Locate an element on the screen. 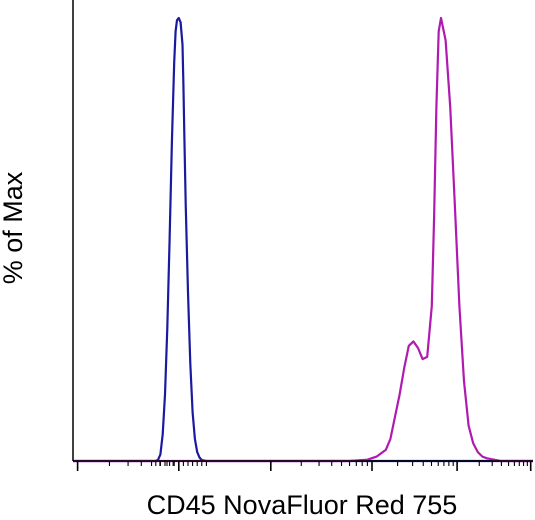  x-axis-label: CD45 NovaFluor Red 755 is located at coordinates (302, 505).